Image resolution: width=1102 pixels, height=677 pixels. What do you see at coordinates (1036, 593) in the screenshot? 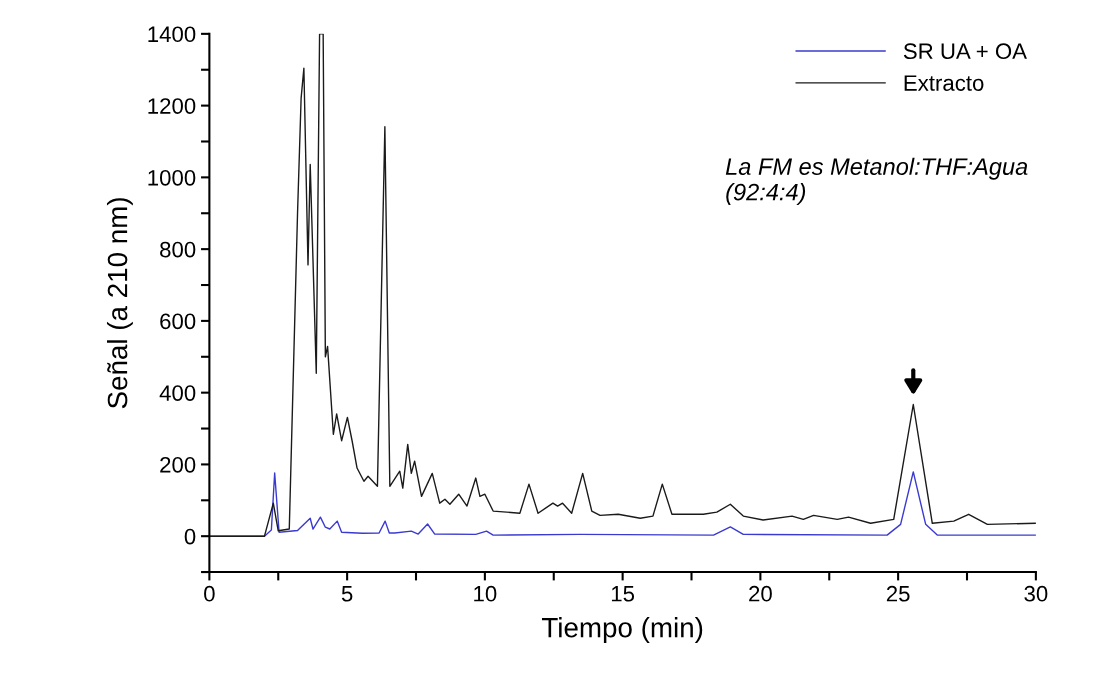
I see `x-tick-label: 30` at bounding box center [1036, 593].